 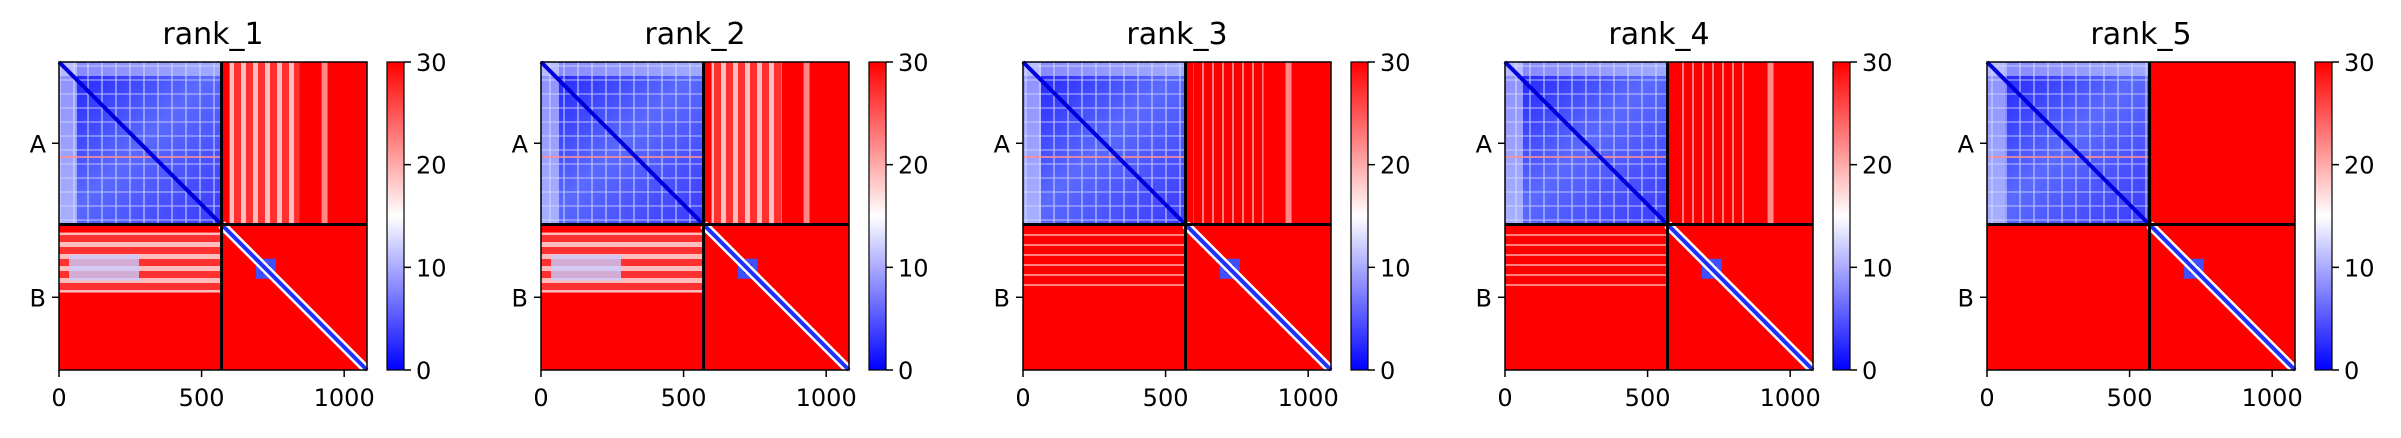 I want to click on block-AB, so click(x=2222, y=143).